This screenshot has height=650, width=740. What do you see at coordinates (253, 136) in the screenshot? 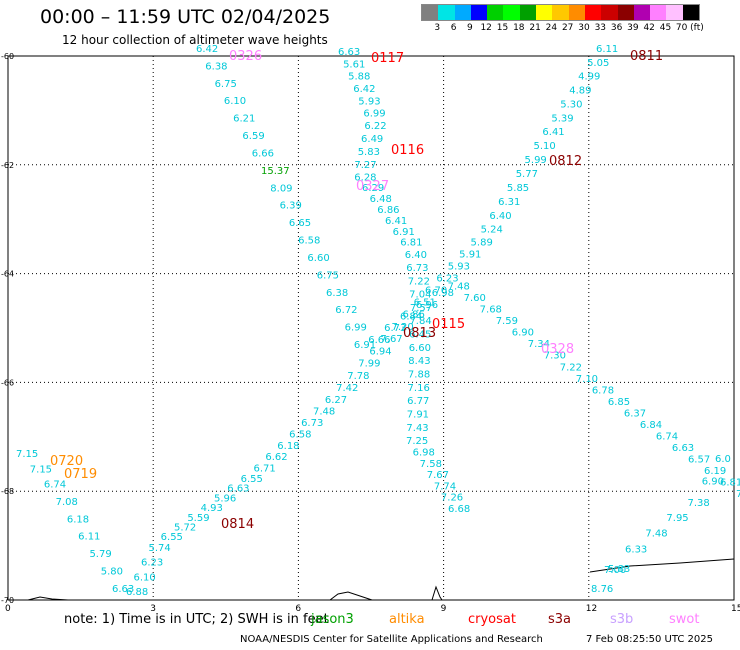
I see `wave-height-value: 6.59` at bounding box center [253, 136].